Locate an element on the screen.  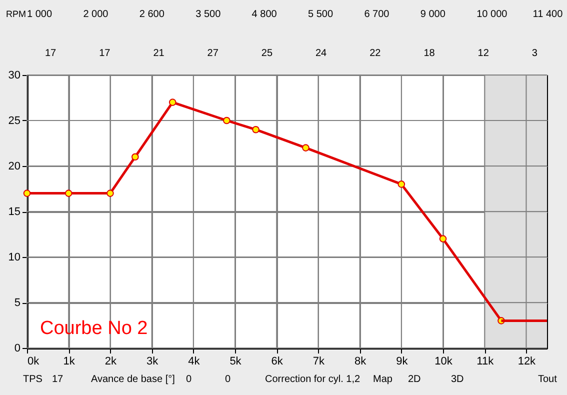
annotation: Courbe No 2 is located at coordinates (94, 328).